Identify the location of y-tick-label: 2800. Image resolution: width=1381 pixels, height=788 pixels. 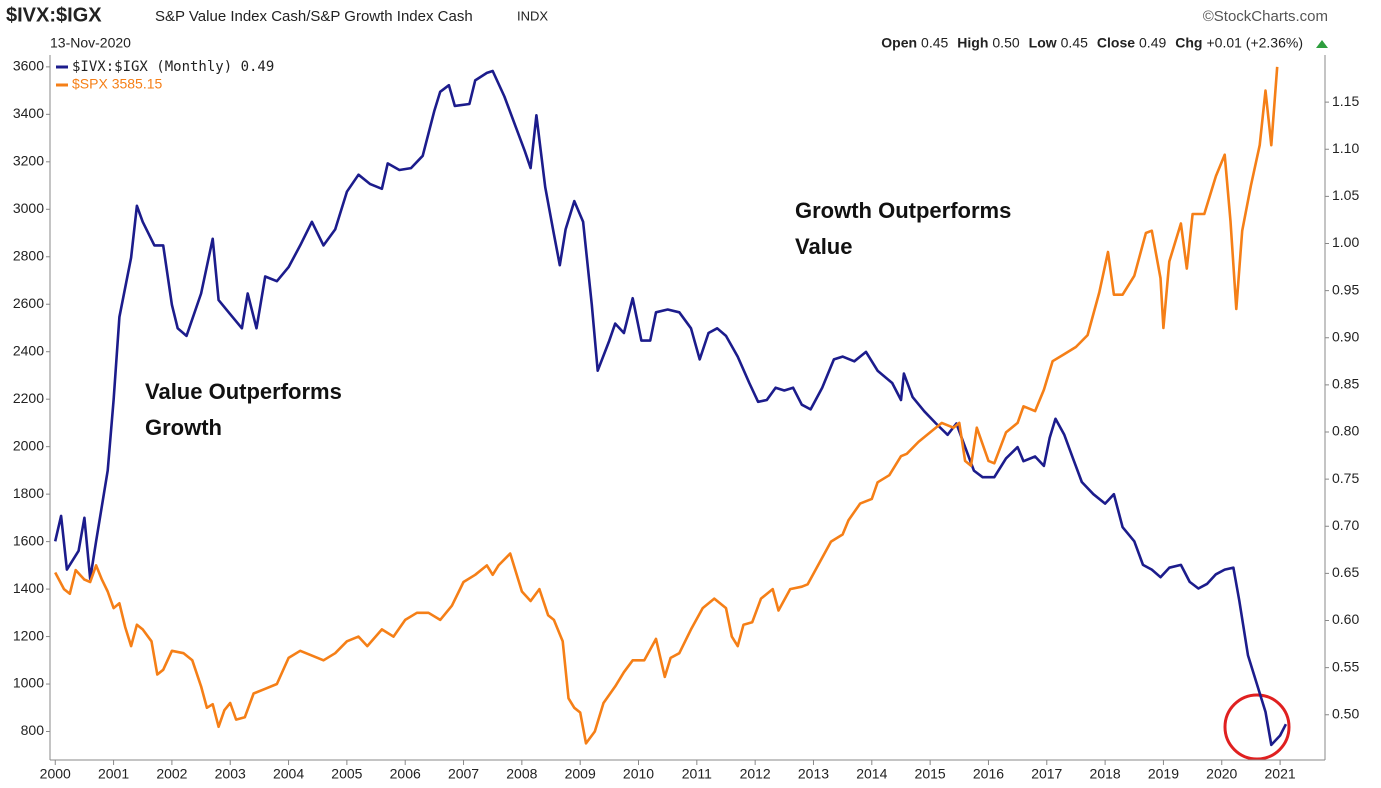
(28, 255).